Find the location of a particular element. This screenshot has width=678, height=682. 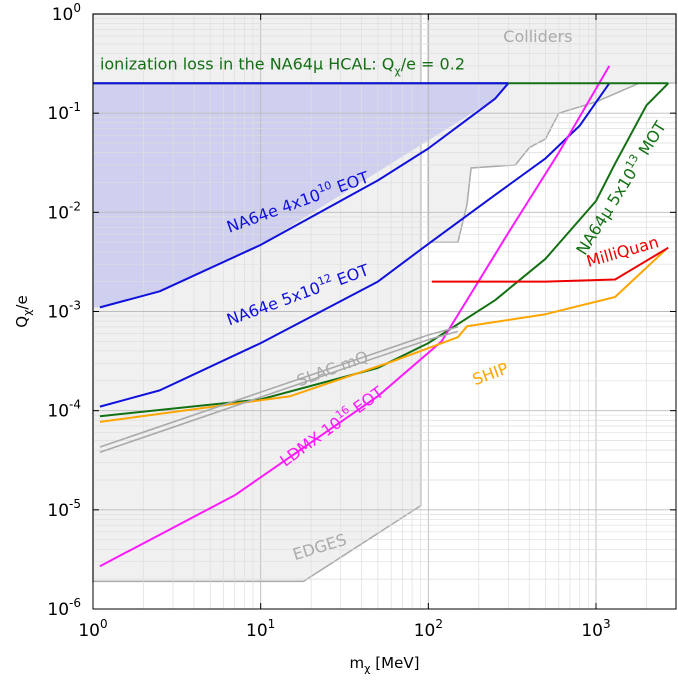

x-tick-labels: 10⁰ 10¹ 10² 10³ is located at coordinates (344, 629).